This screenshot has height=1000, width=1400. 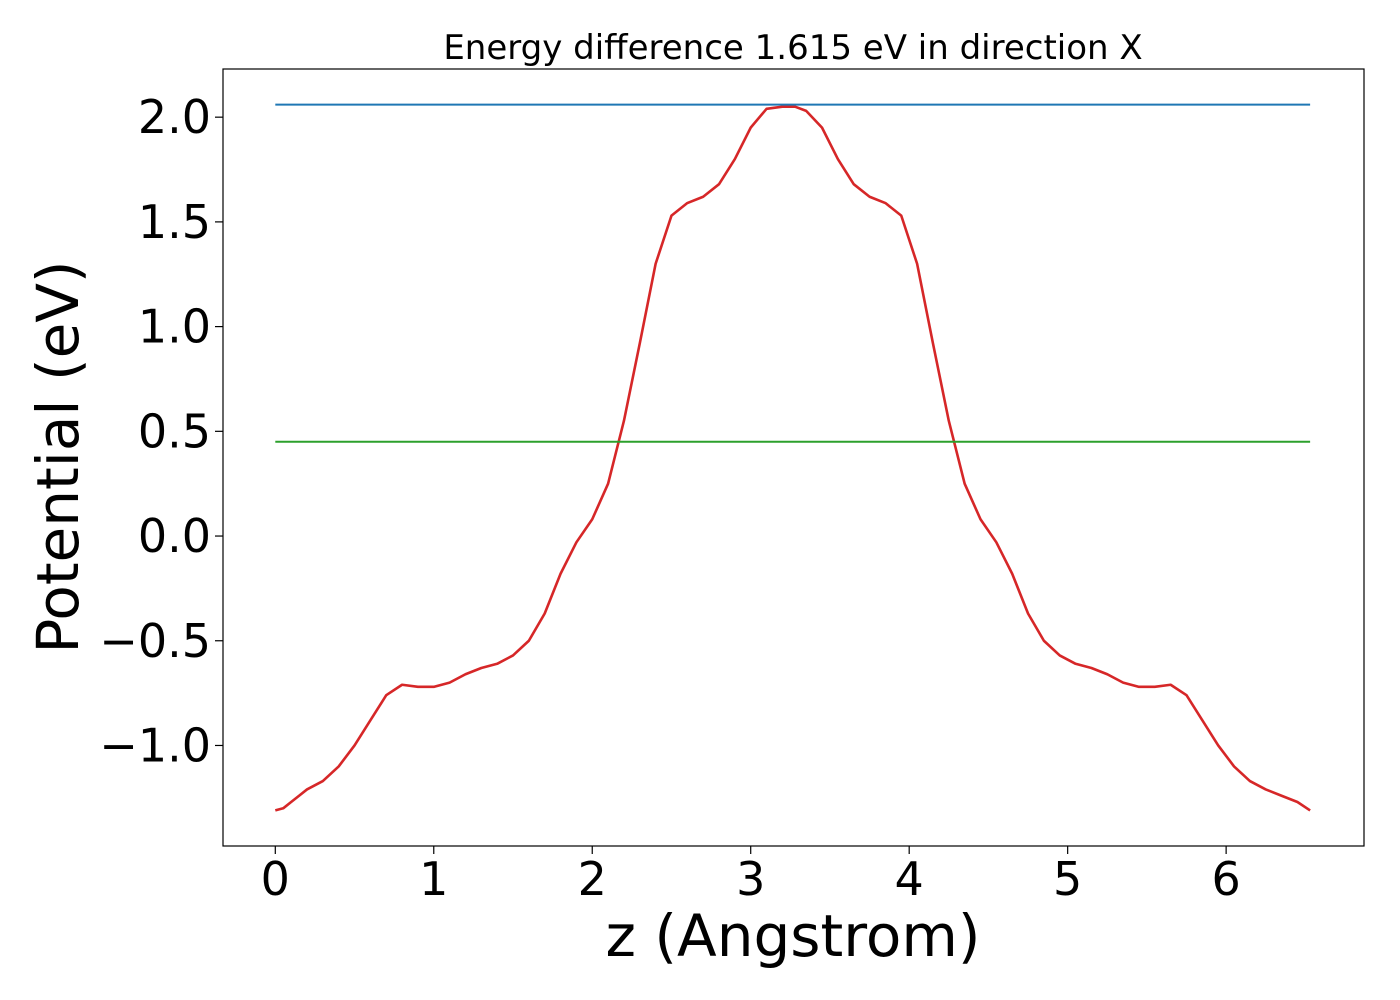 I want to click on x-axis-ticks: 0 1 2 3 4 5 6, so click(x=751, y=876).